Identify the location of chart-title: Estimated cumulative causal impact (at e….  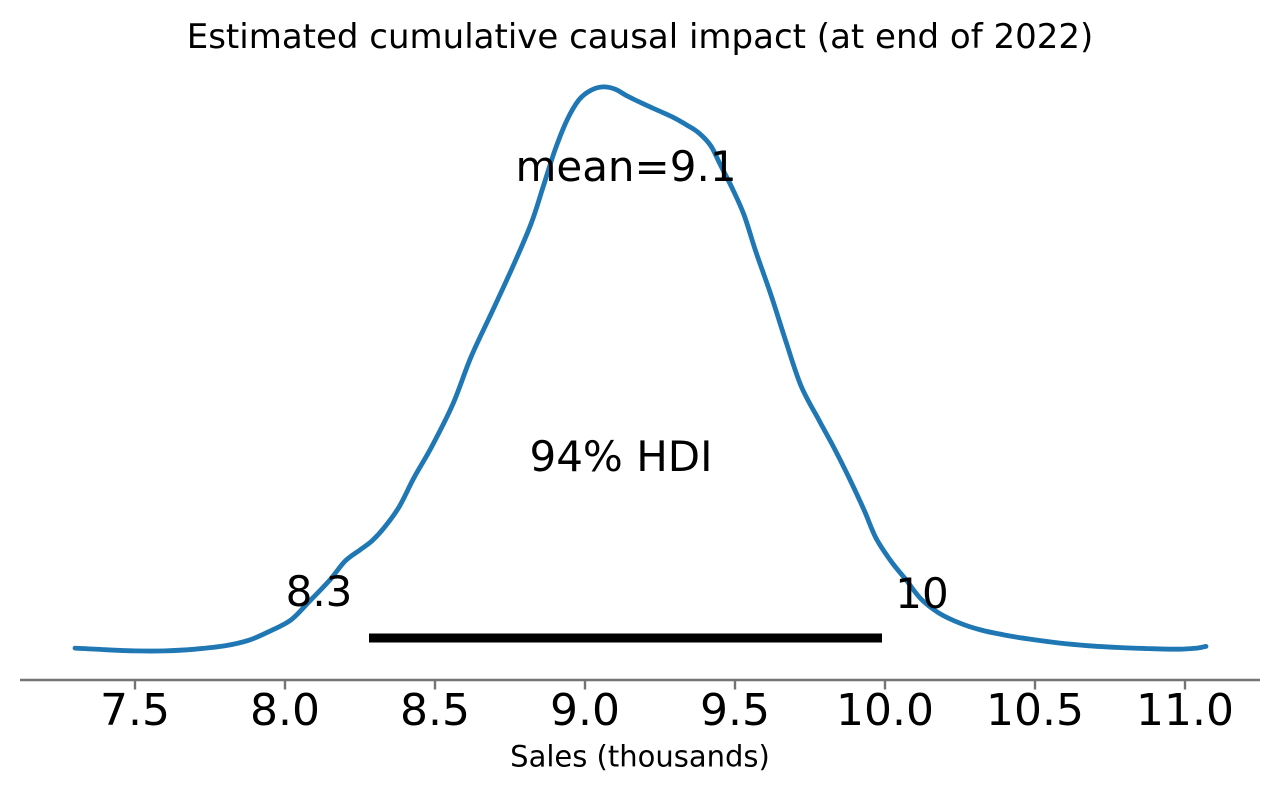
(640, 37).